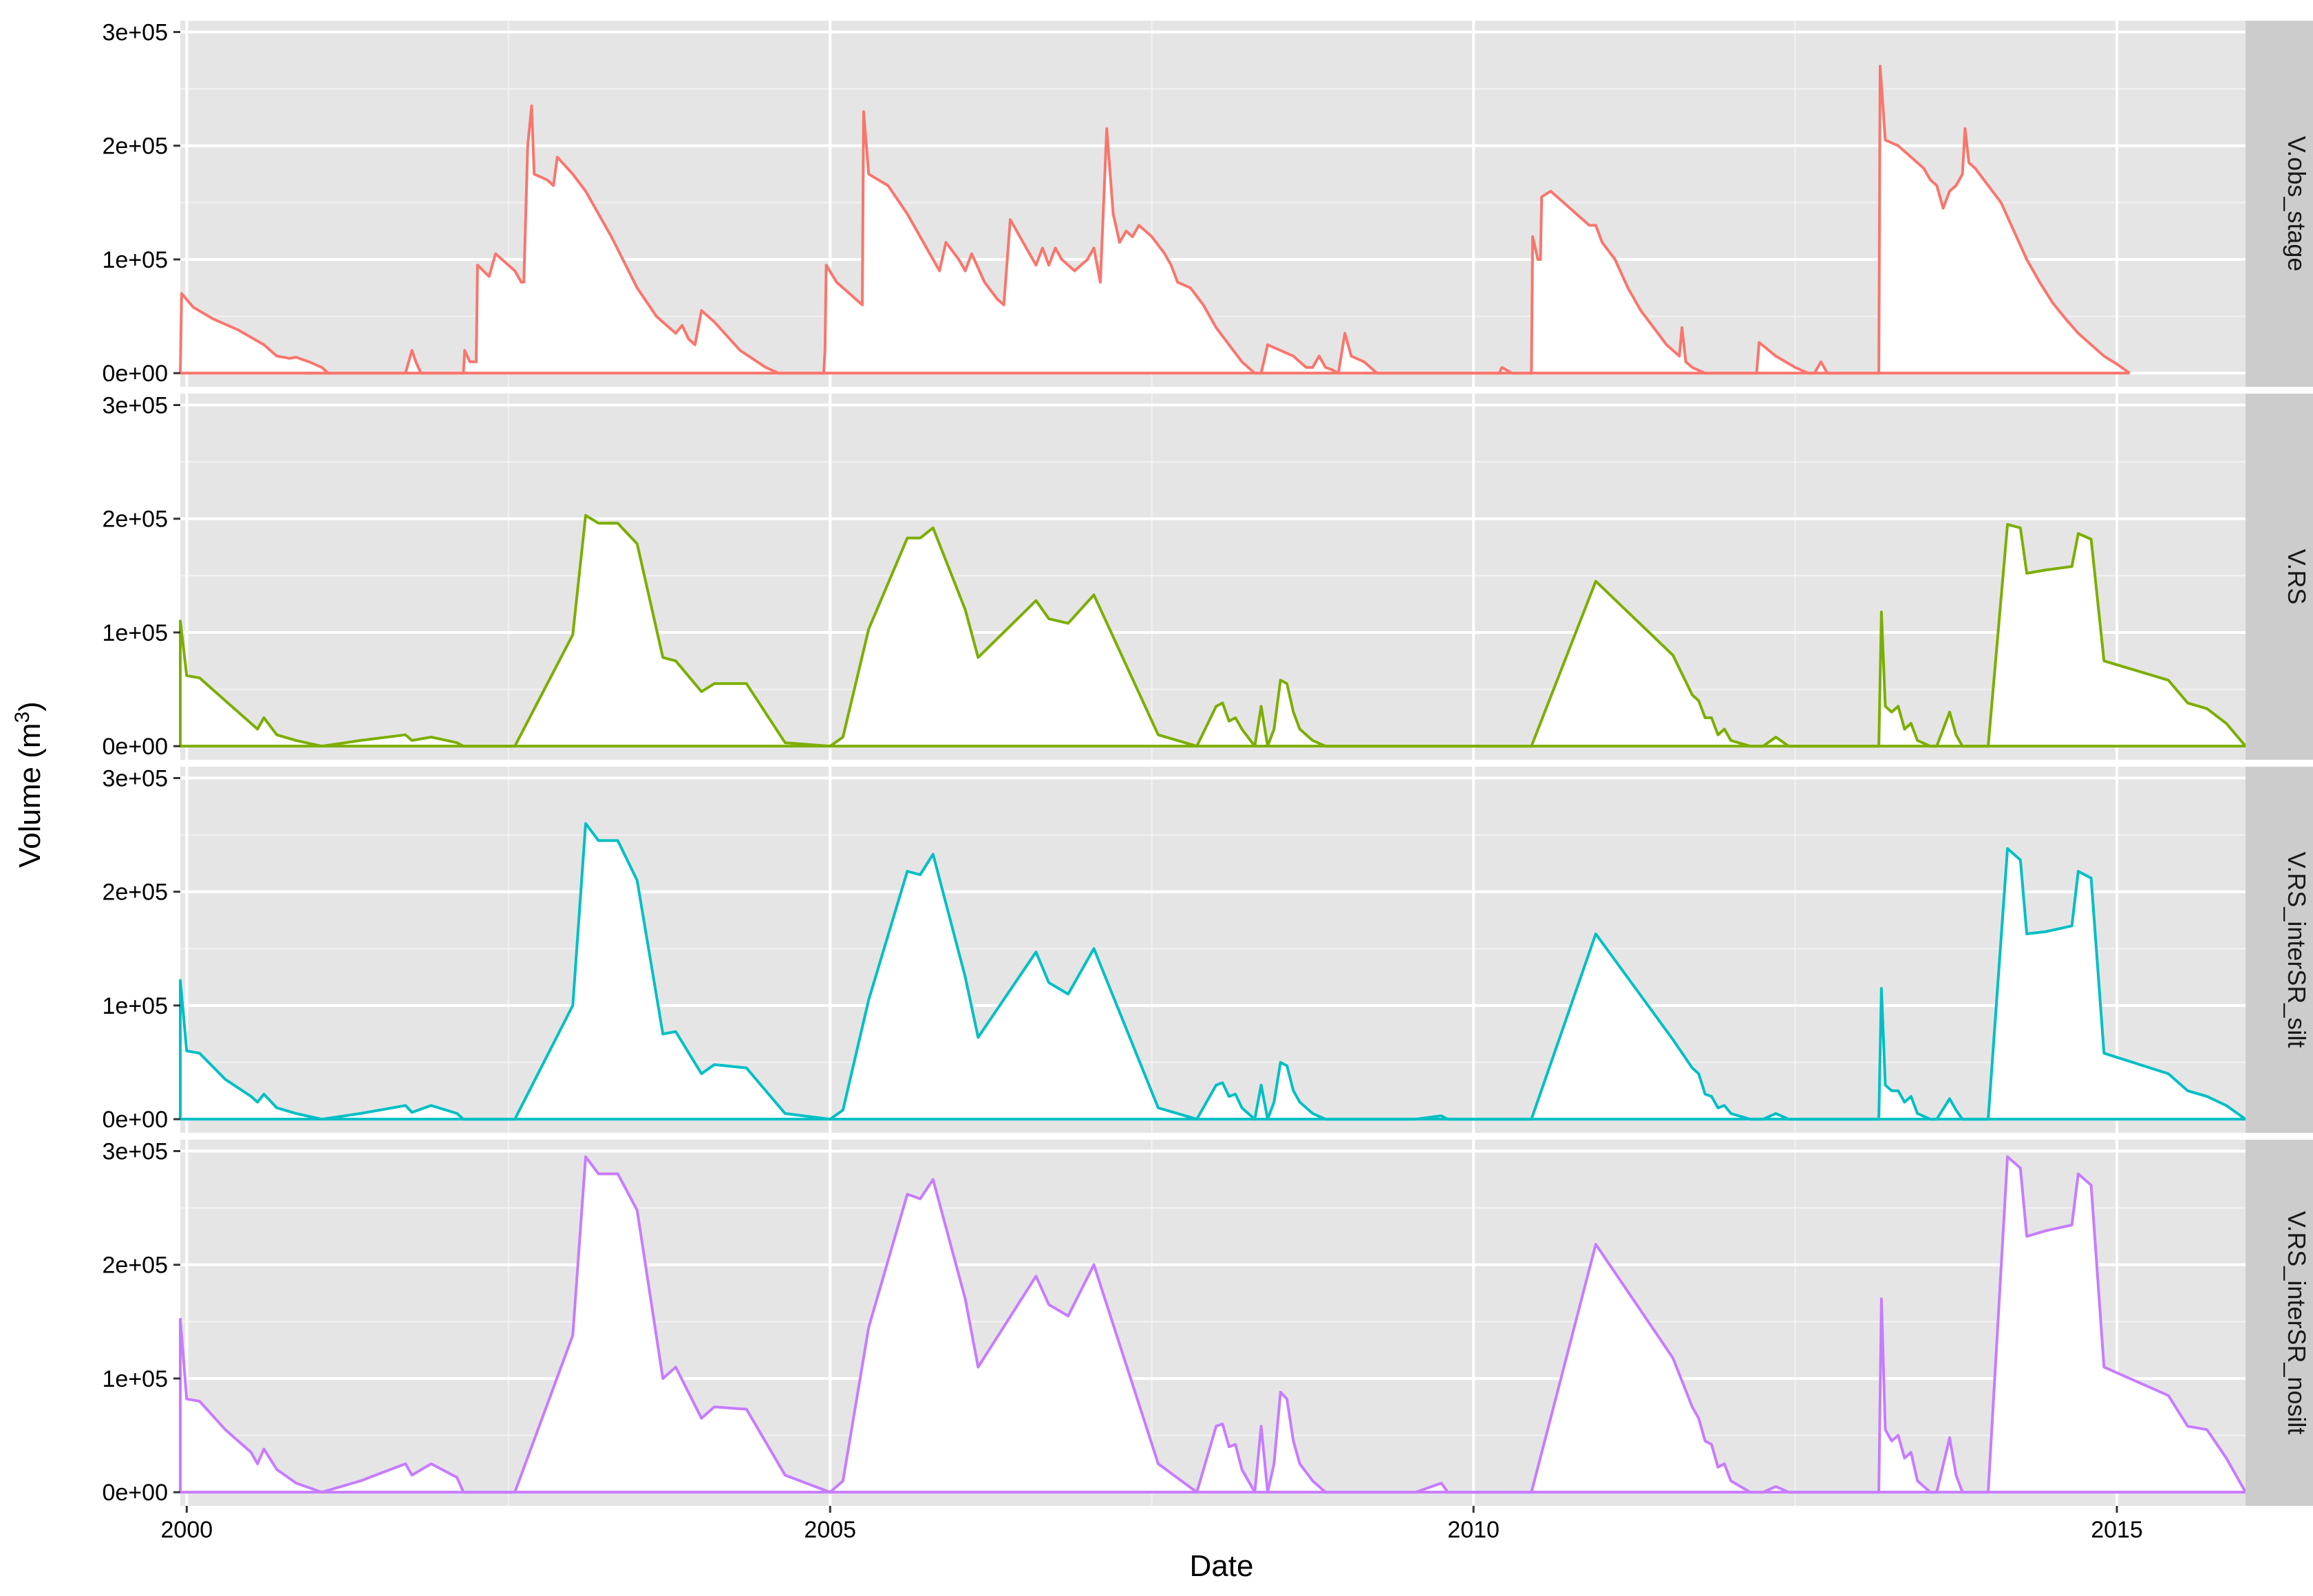 This screenshot has height=1596, width=2313. Describe the element at coordinates (1222, 1566) in the screenshot. I see `x-axis-title: Date` at that location.